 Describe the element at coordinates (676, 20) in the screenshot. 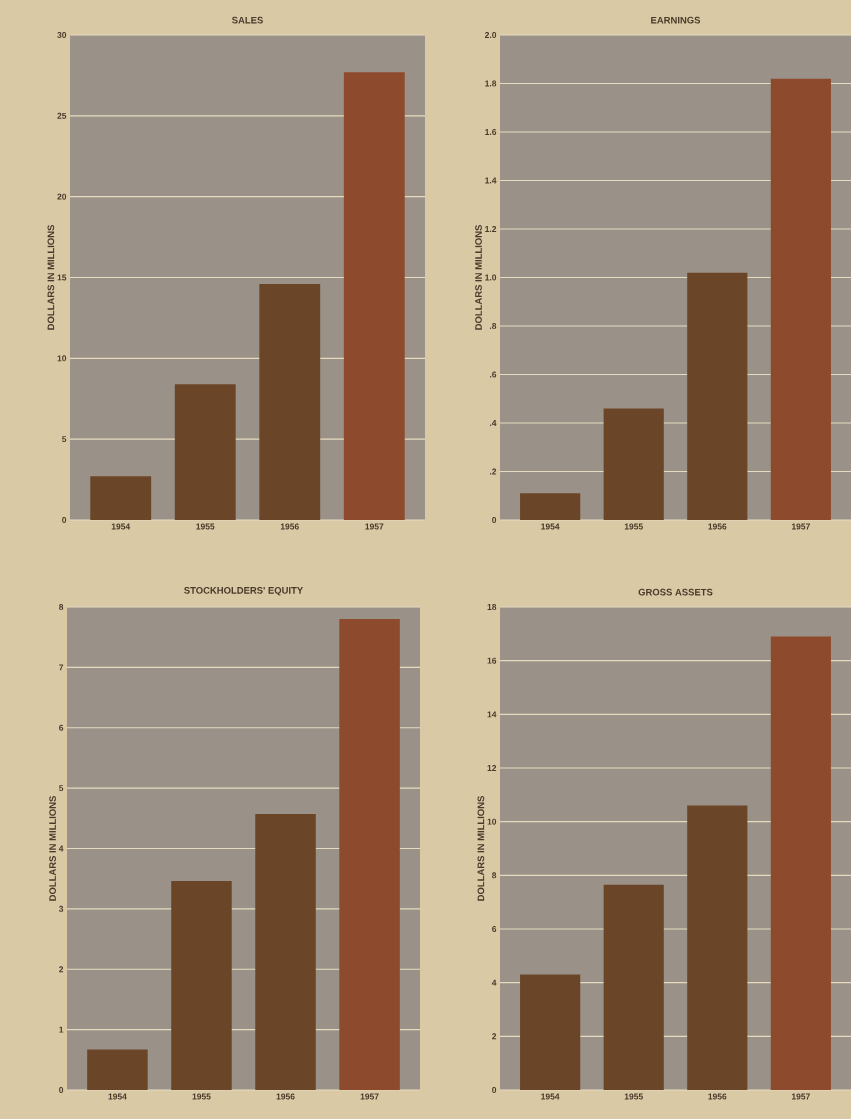

I see `chart-title: EARNINGS` at that location.